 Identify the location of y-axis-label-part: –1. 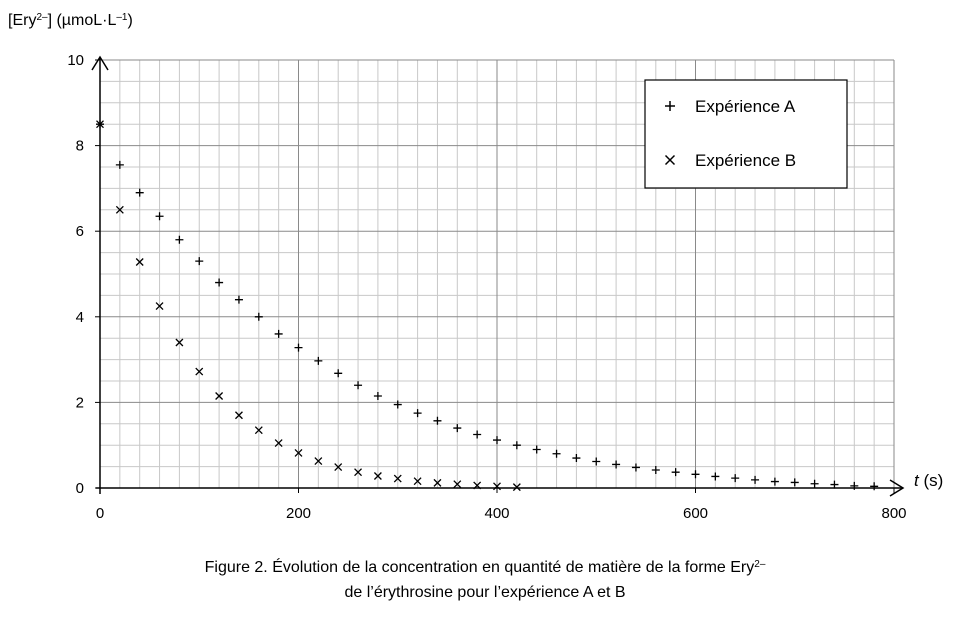
(122, 17).